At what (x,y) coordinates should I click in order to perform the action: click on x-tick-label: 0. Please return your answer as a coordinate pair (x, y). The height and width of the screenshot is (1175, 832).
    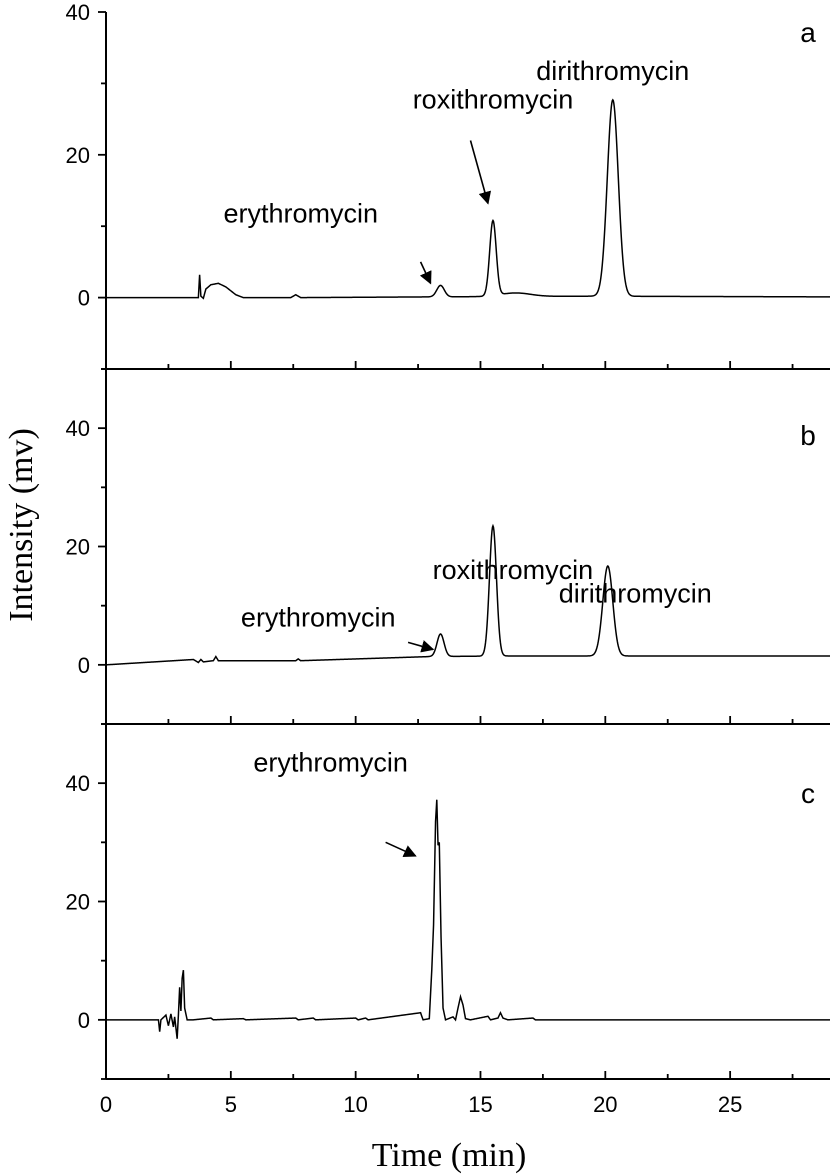
    Looking at the image, I should click on (106, 1104).